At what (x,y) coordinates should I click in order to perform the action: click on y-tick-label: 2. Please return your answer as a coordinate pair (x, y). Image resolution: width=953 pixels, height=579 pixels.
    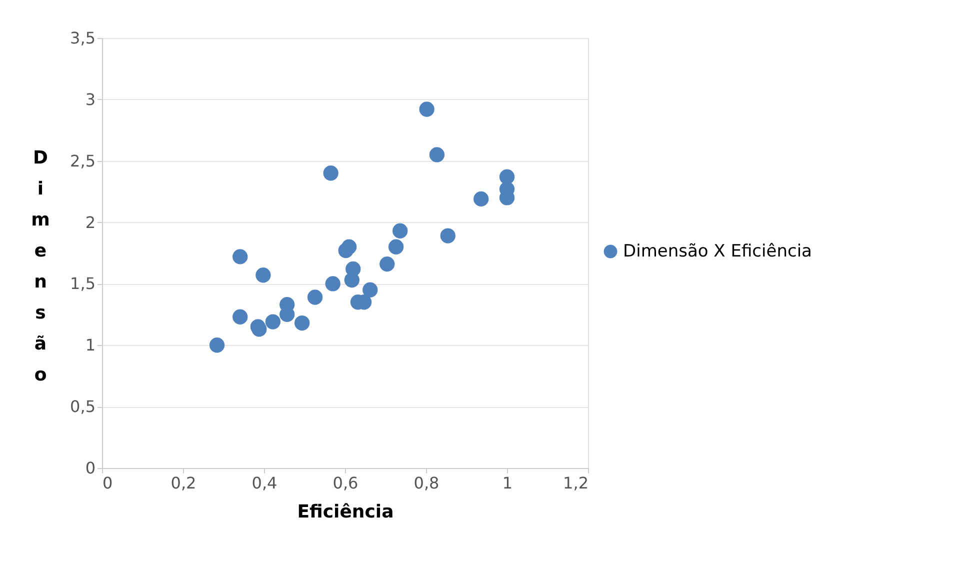
    Looking at the image, I should click on (90, 222).